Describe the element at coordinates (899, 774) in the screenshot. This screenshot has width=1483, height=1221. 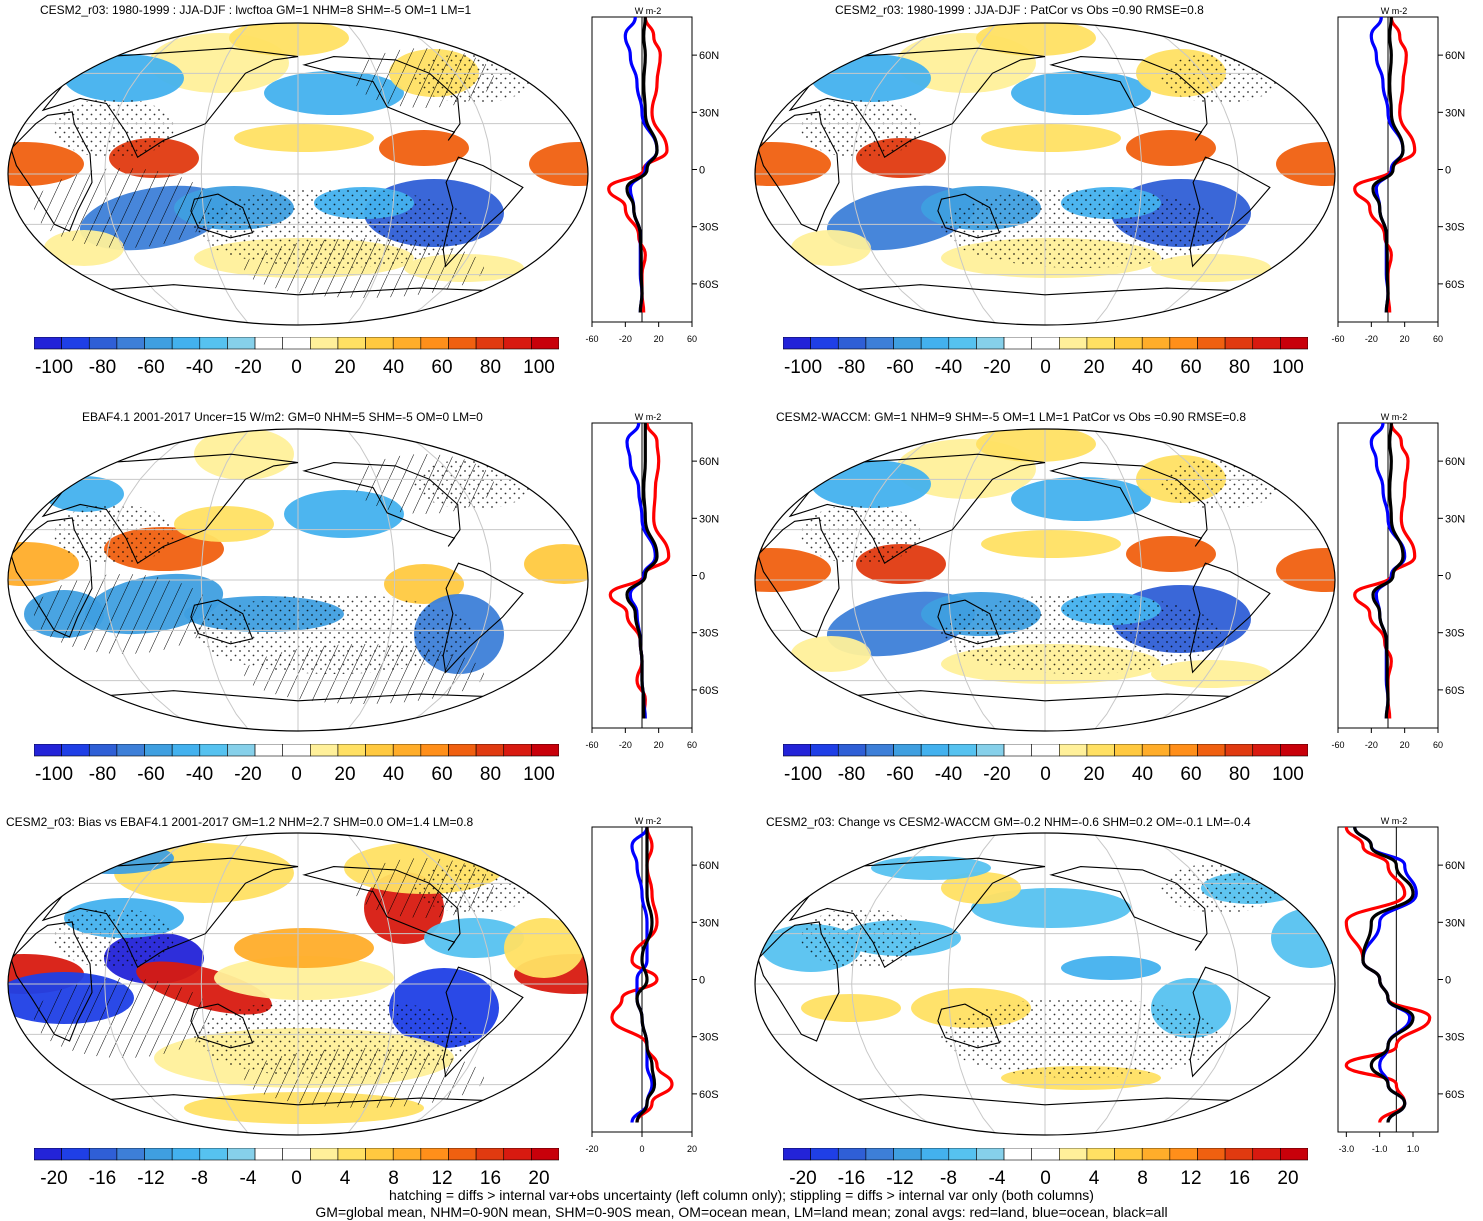
I see `colorbar-tick-label: -60` at that location.